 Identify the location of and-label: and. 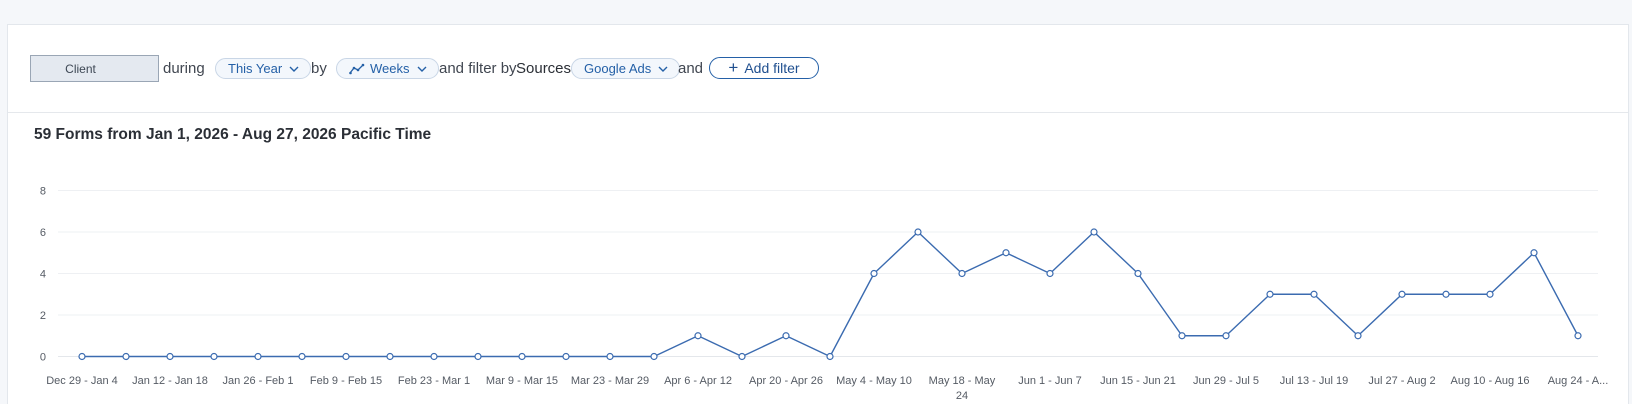
(691, 68).